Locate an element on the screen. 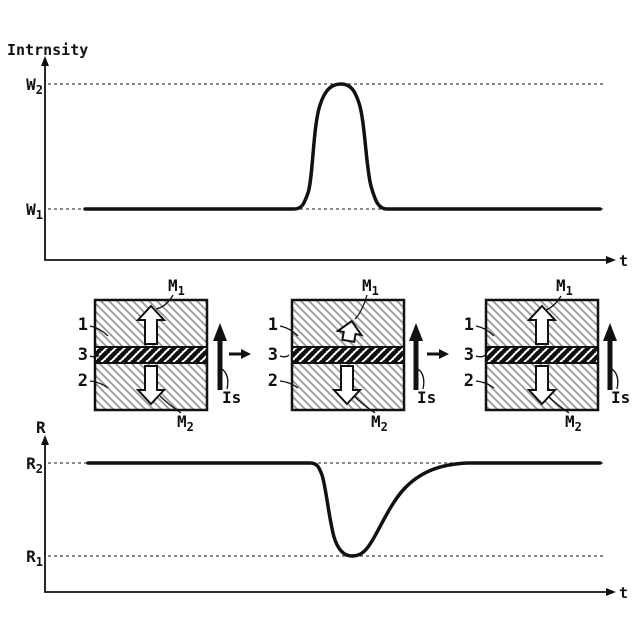 The height and width of the screenshot is (640, 640). device1-is-label: Is is located at coordinates (231, 397).